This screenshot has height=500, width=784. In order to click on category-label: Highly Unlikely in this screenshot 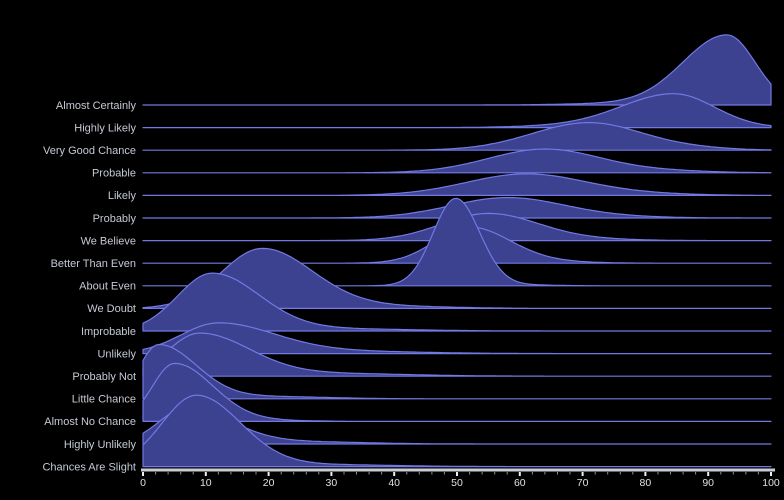, I will do `click(100, 445)`.